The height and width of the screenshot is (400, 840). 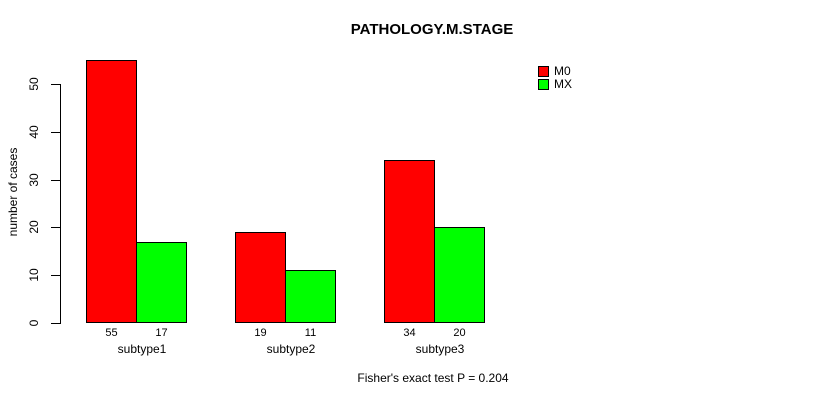 I want to click on bar-value-label: 55, so click(x=111, y=333).